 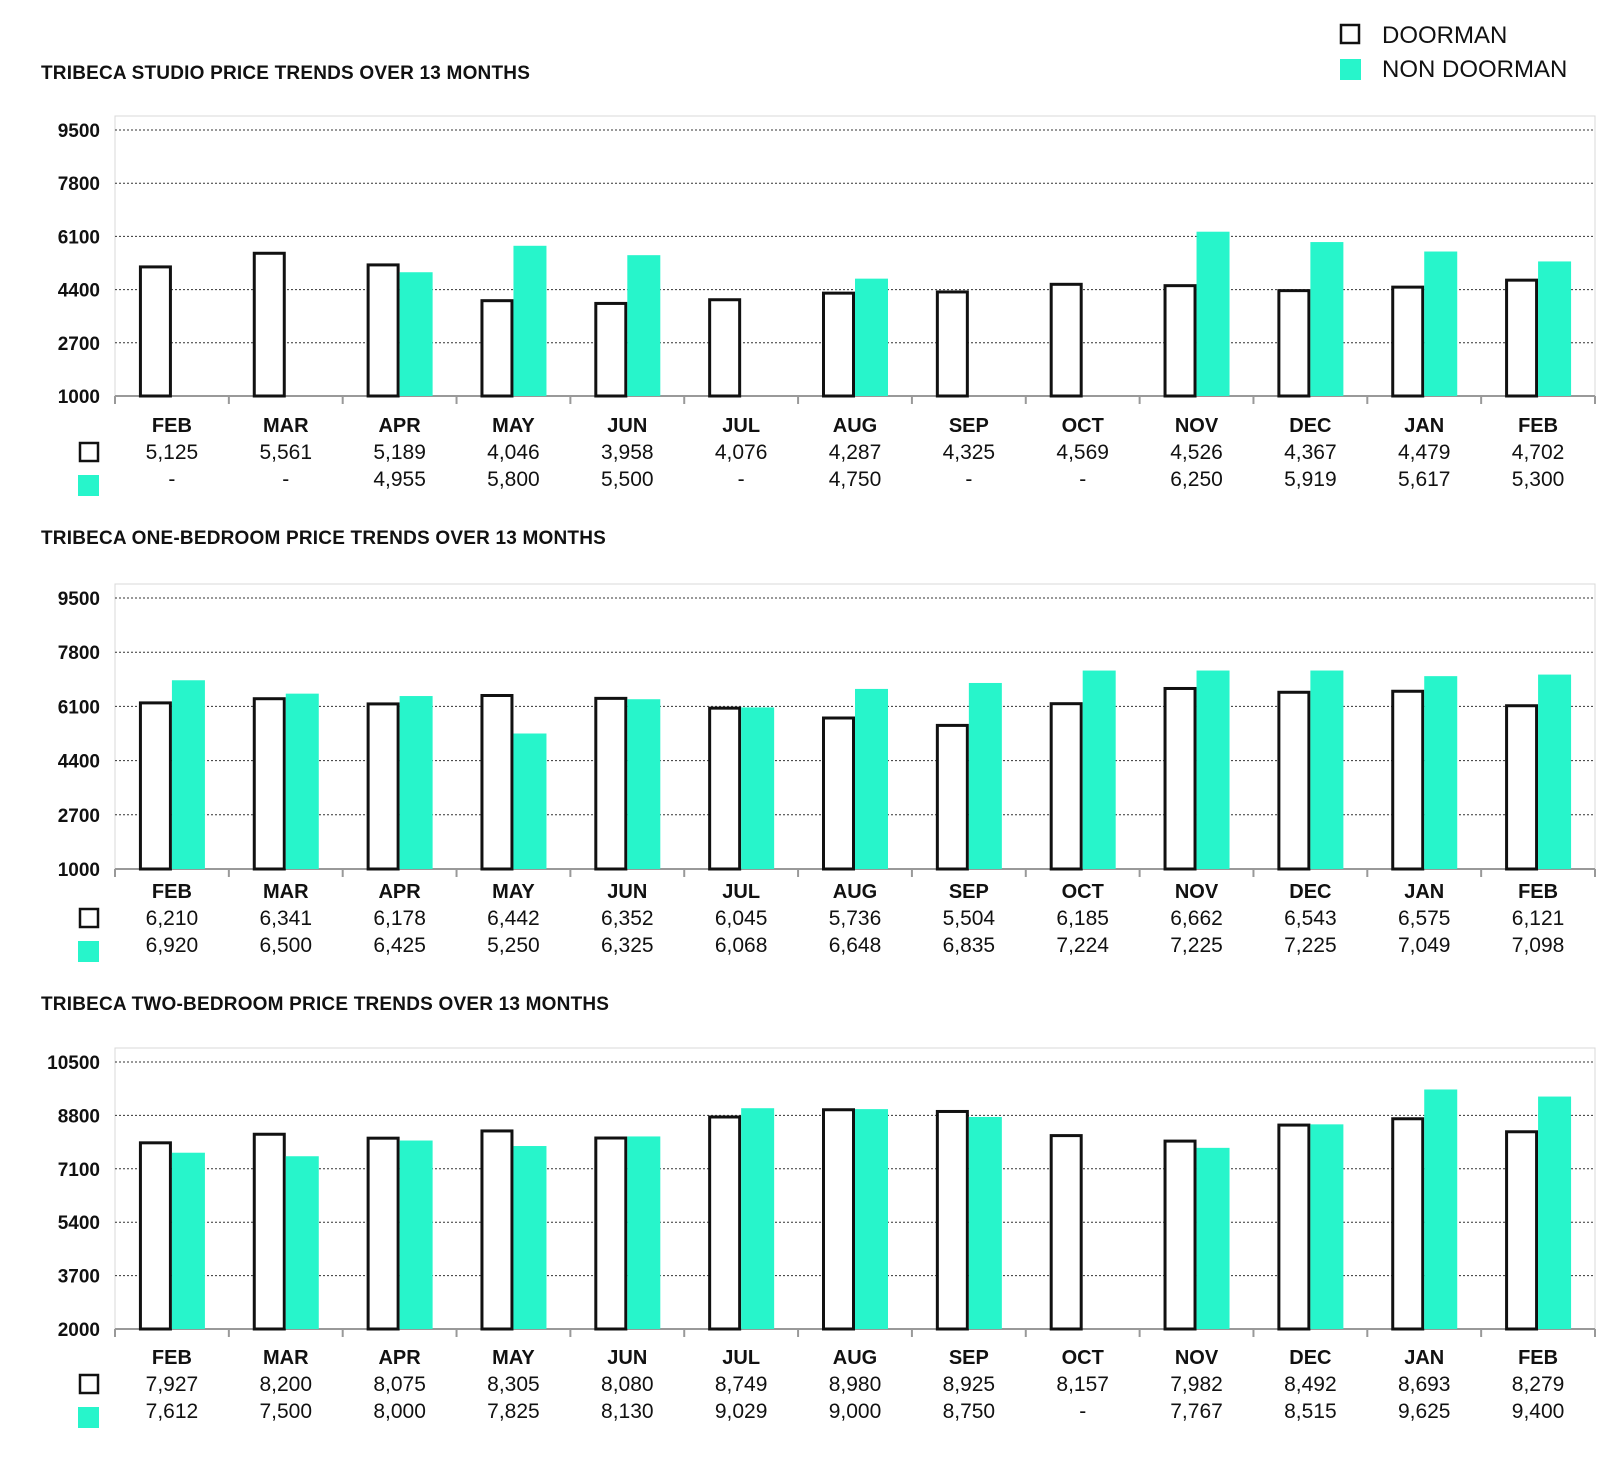 What do you see at coordinates (79, 344) in the screenshot?
I see `y-tick-label: 2700` at bounding box center [79, 344].